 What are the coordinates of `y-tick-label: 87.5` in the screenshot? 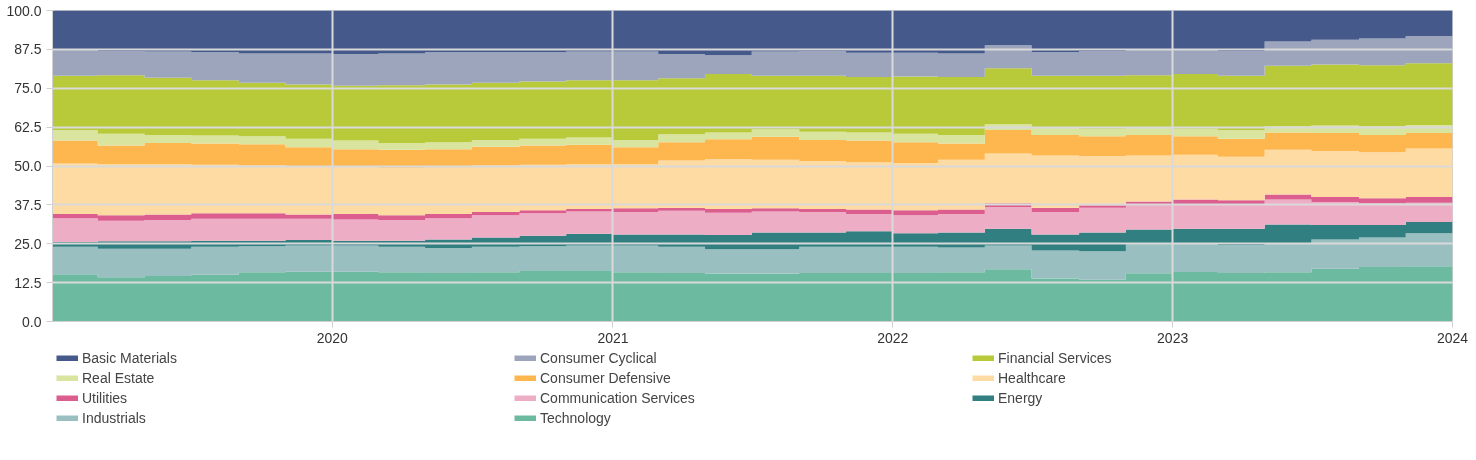 It's located at (28, 49).